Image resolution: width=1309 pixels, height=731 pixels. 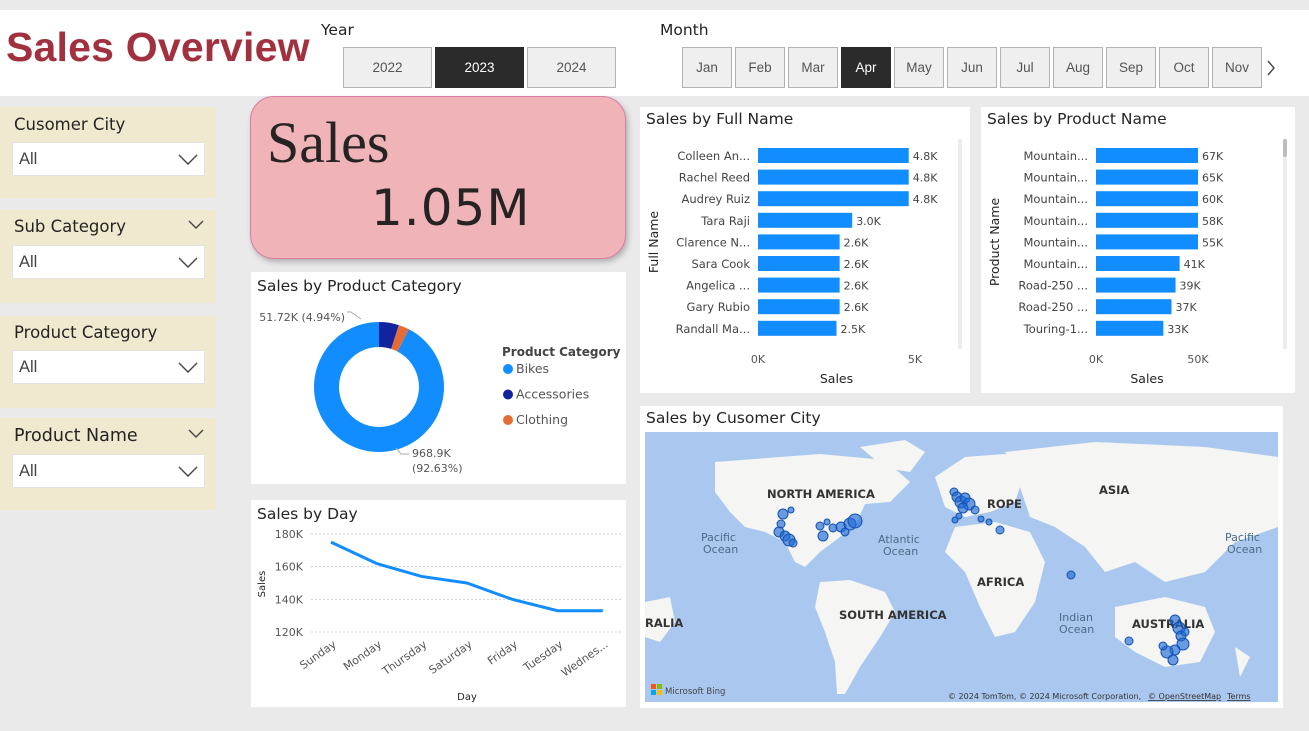 What do you see at coordinates (1237, 67) in the screenshot?
I see `slicer-tile-nov: Nov` at bounding box center [1237, 67].